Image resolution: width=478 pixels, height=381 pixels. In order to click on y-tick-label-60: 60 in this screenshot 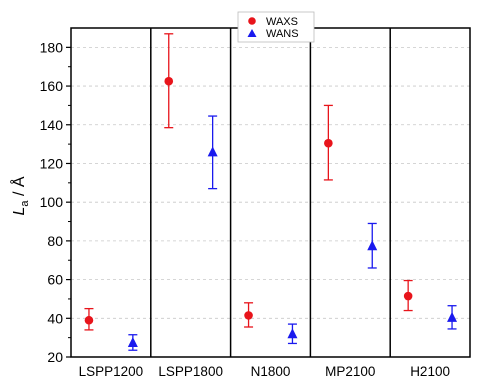, I will do `click(55, 280)`.